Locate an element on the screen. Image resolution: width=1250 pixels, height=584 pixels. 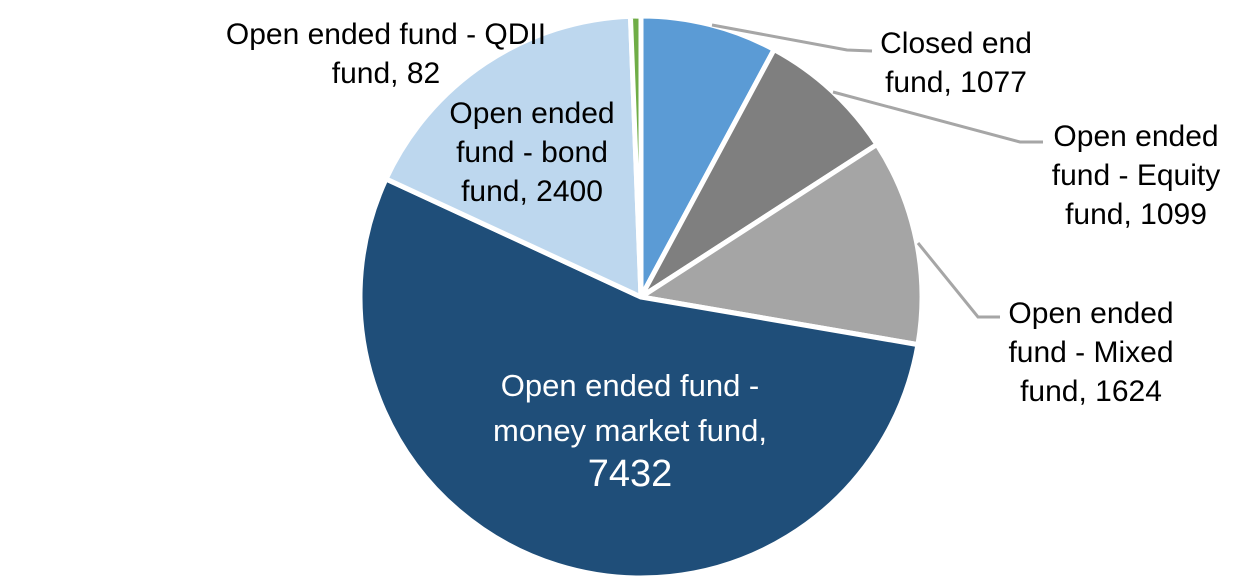
label-line: money market fund, is located at coordinates (630, 430).